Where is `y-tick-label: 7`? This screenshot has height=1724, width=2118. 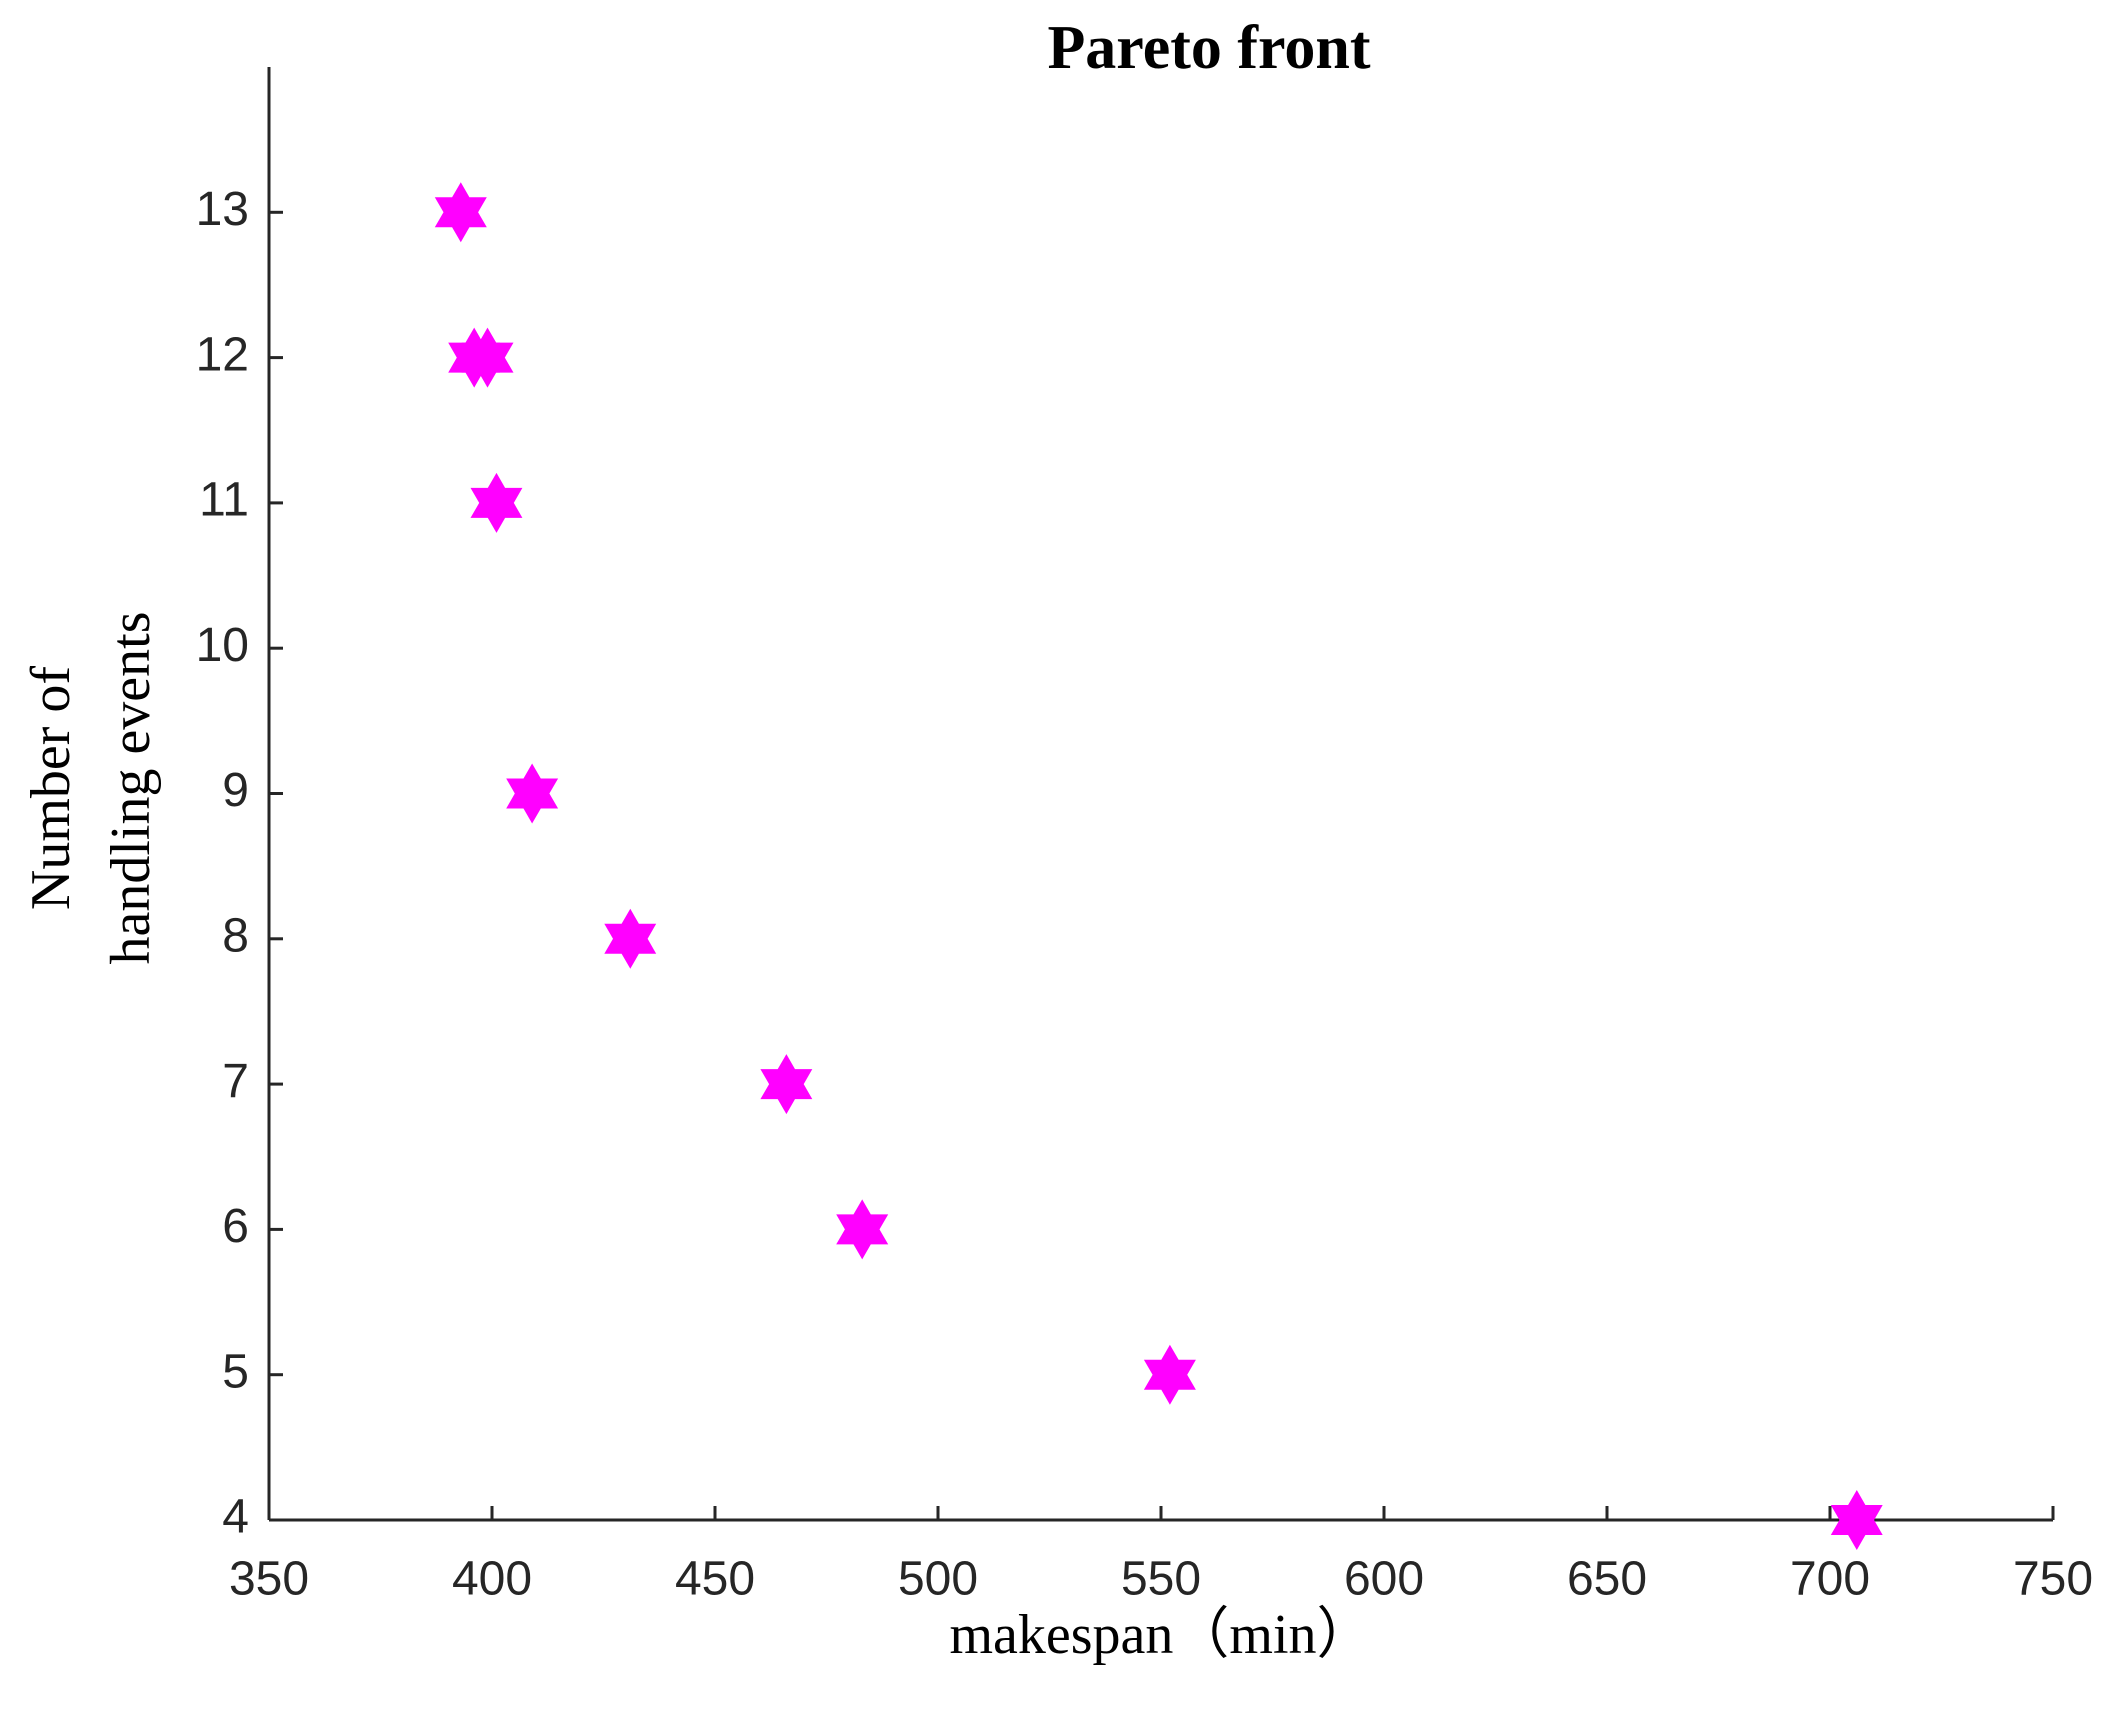 y-tick-label: 7 is located at coordinates (235, 1081).